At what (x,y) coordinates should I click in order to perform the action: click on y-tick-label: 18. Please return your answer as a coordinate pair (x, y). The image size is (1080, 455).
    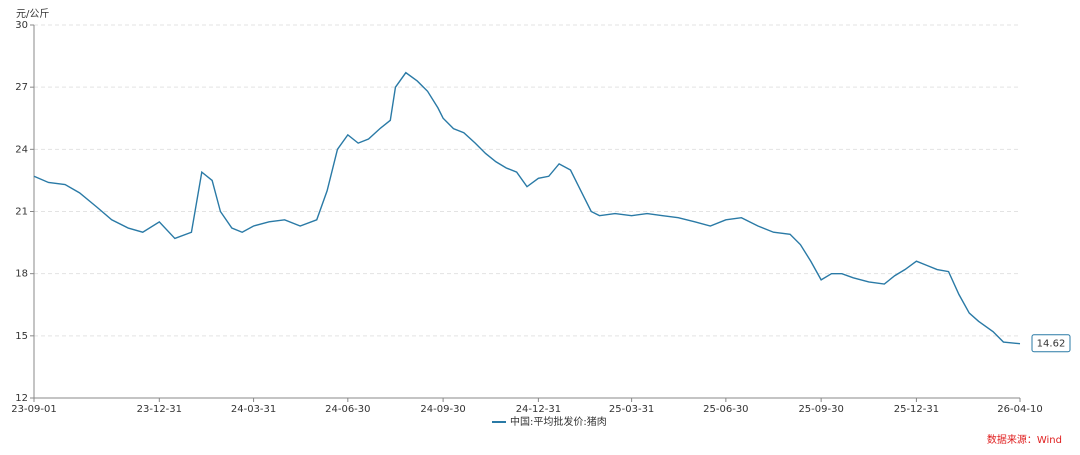
    Looking at the image, I should click on (21, 274).